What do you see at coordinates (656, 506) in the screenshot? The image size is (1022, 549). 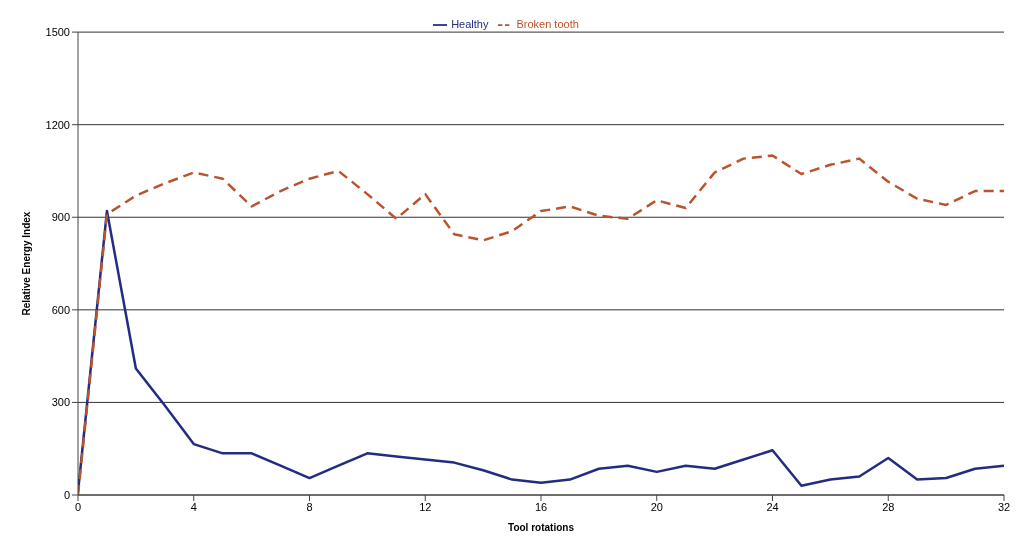 I see `x-tick-label: 20` at bounding box center [656, 506].